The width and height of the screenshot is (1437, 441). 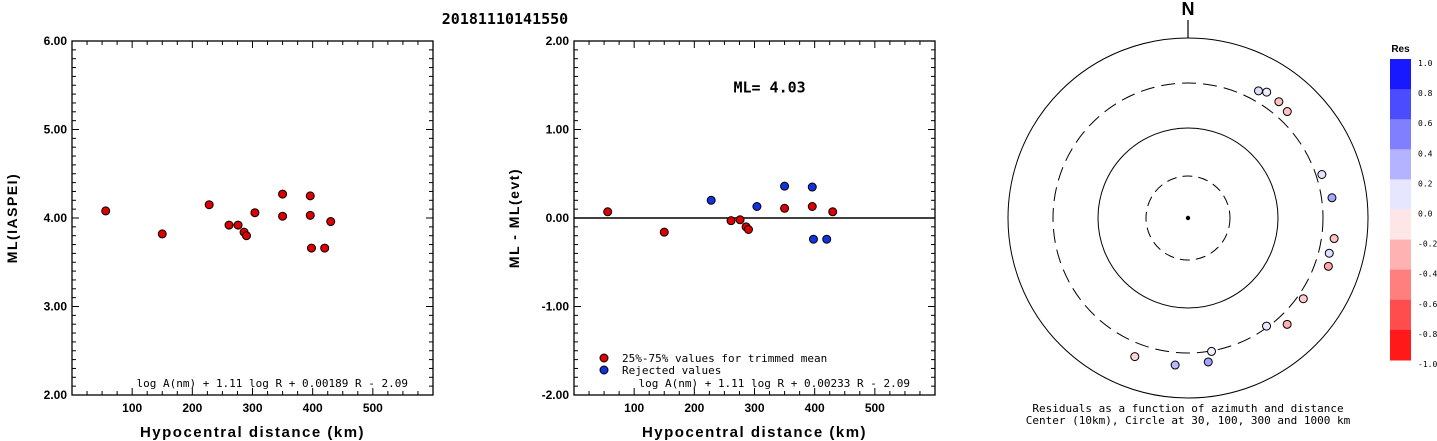 I want to click on colorbar-tick-label: 1.0, so click(x=1425, y=63).